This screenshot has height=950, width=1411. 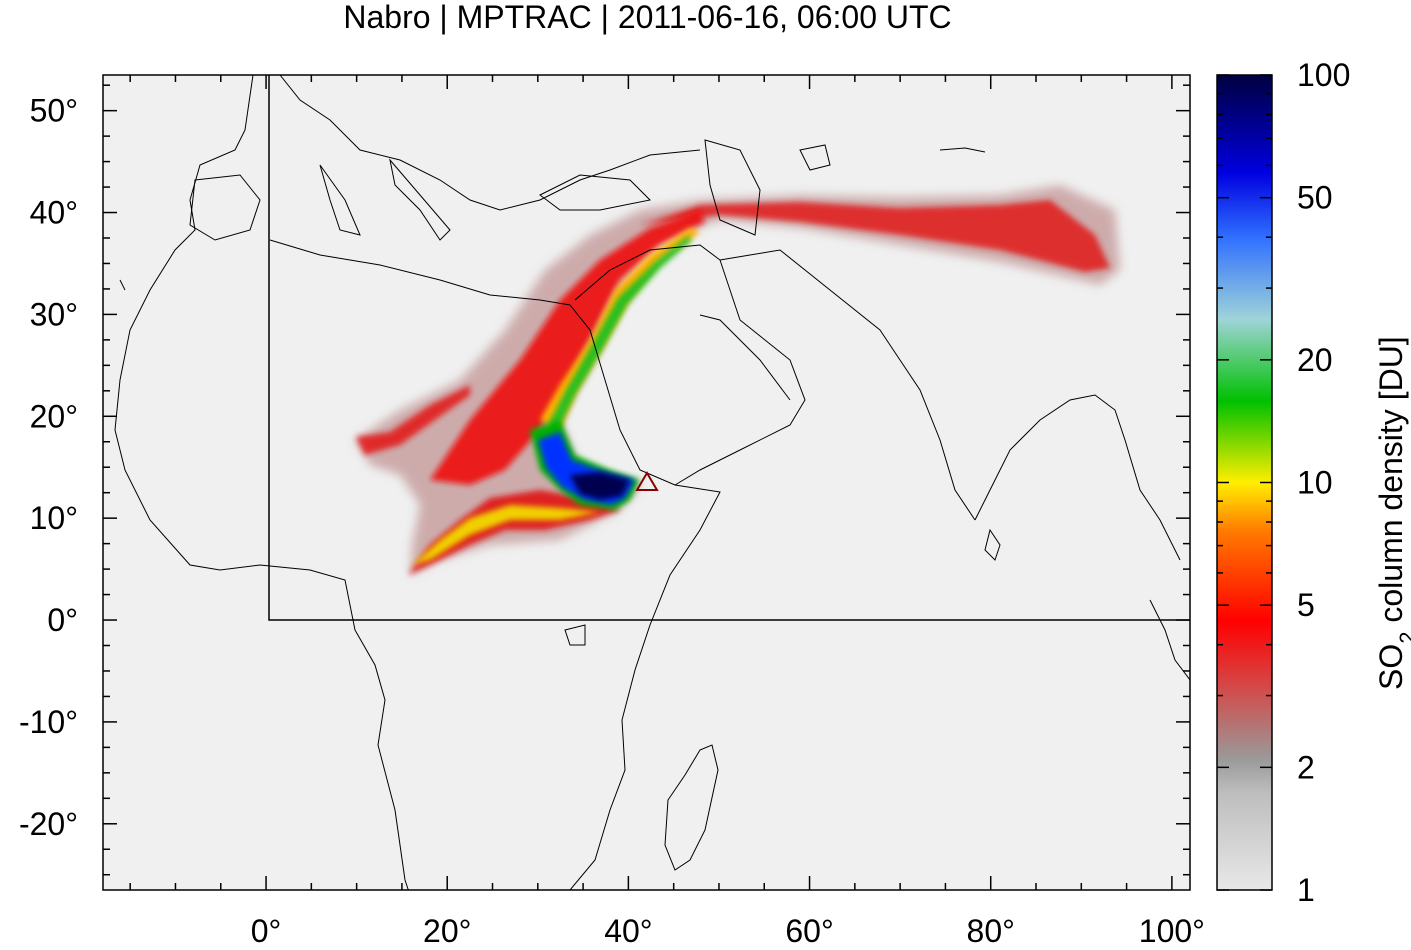 What do you see at coordinates (54, 111) in the screenshot?
I see `lat-tick-label: 50°` at bounding box center [54, 111].